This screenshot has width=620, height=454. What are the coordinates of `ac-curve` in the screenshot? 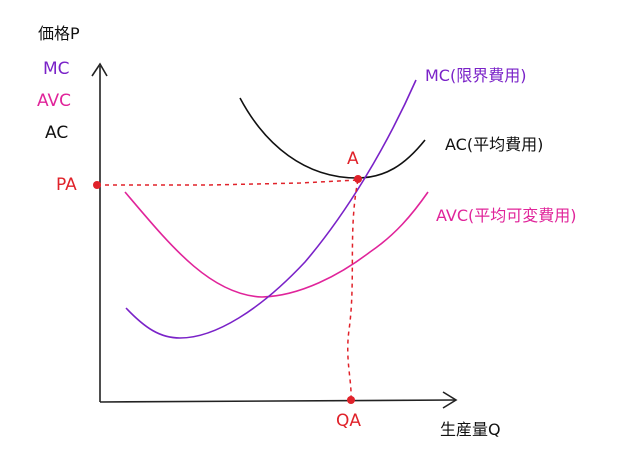 It's located at (332, 138).